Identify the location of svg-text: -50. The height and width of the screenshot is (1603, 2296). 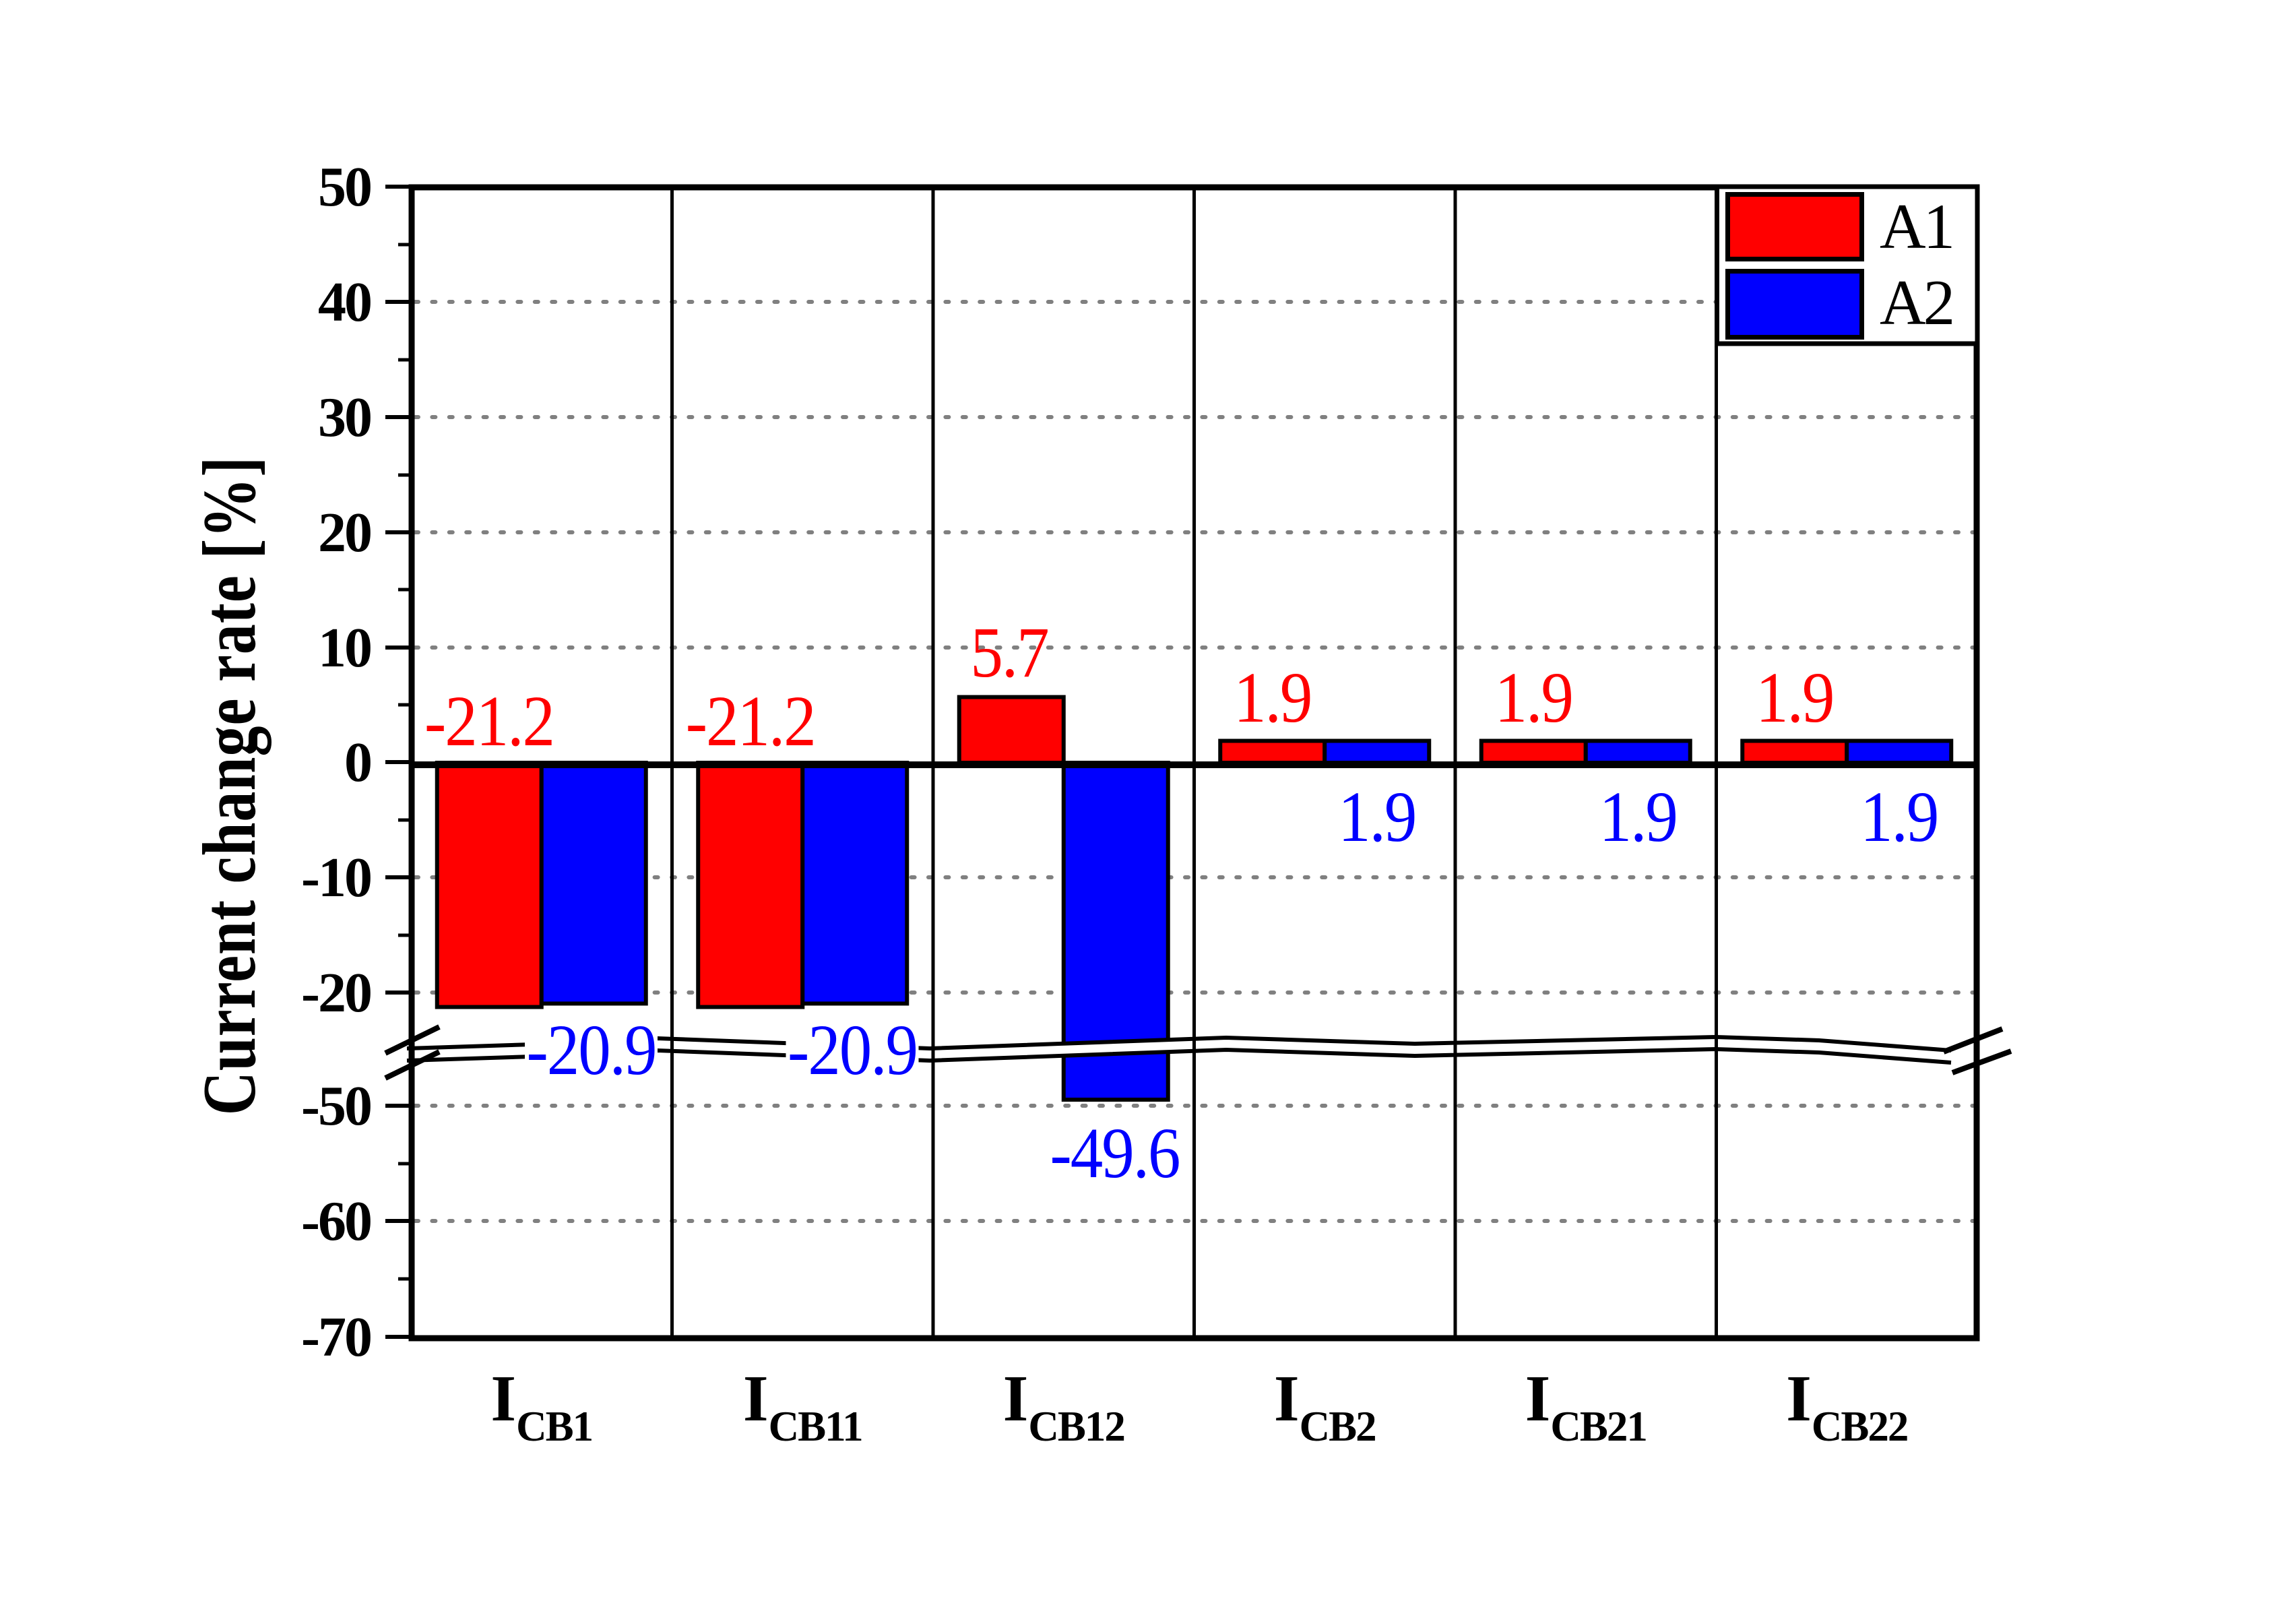
(336, 1106).